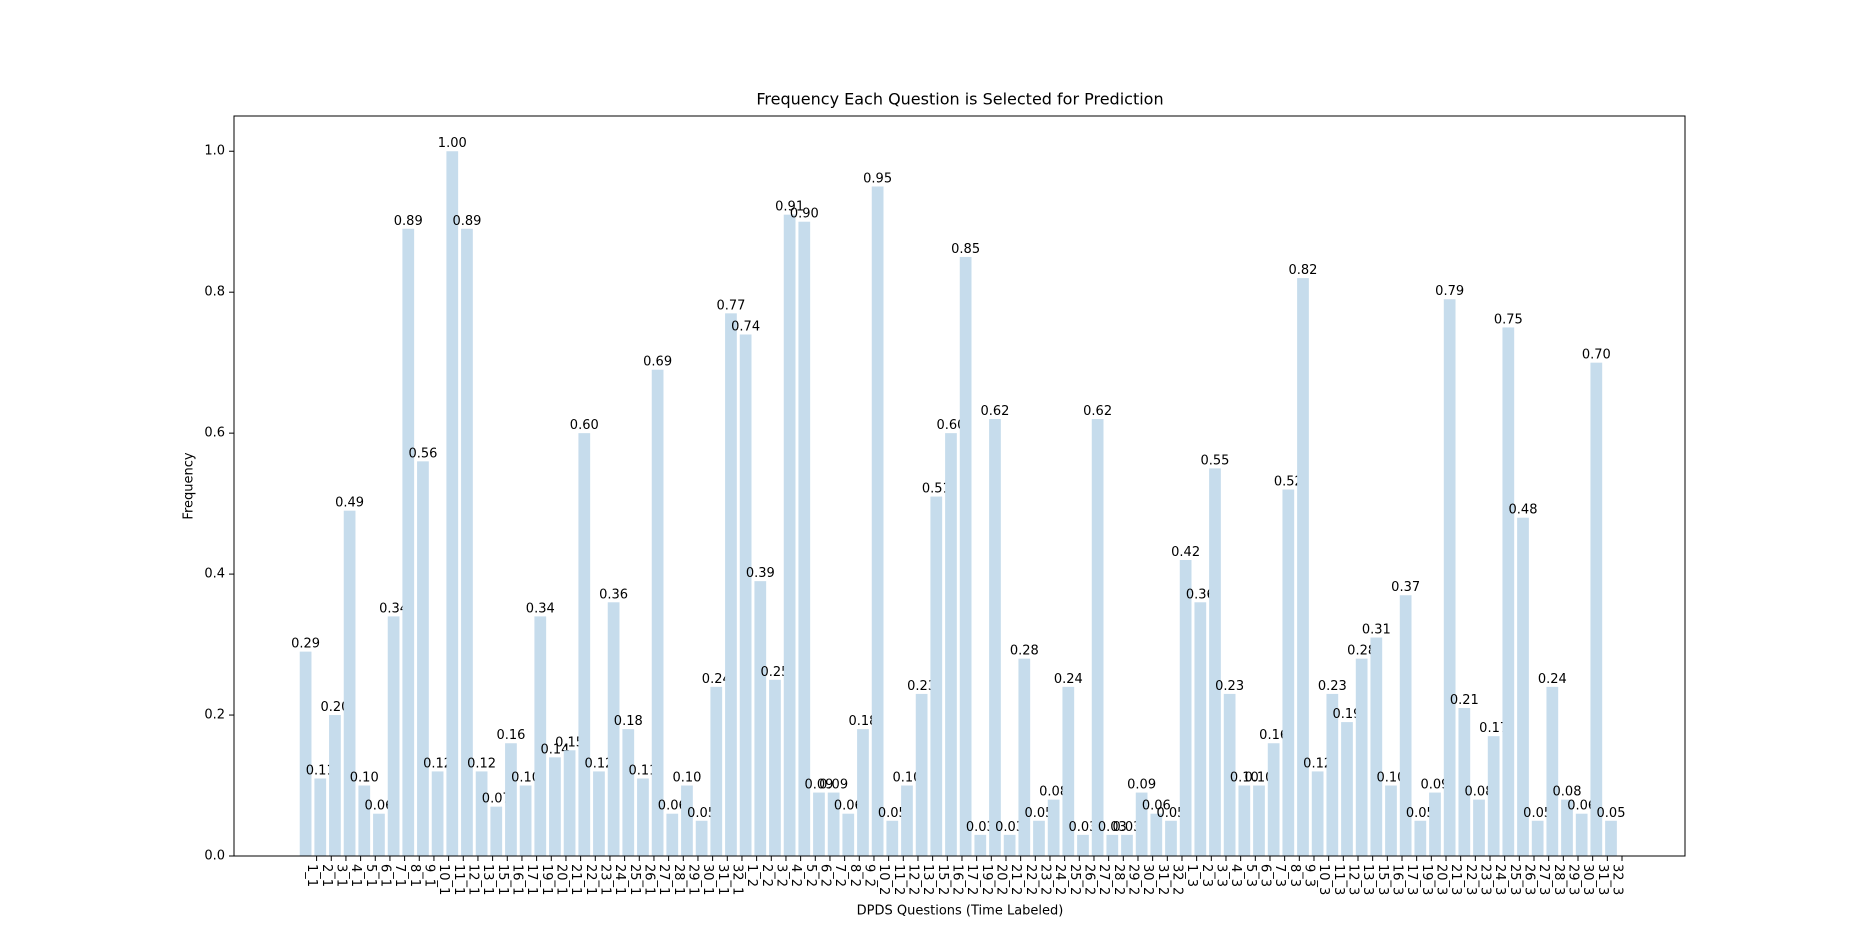  I want to click on x-tick-label: 7_1, so click(399, 875).